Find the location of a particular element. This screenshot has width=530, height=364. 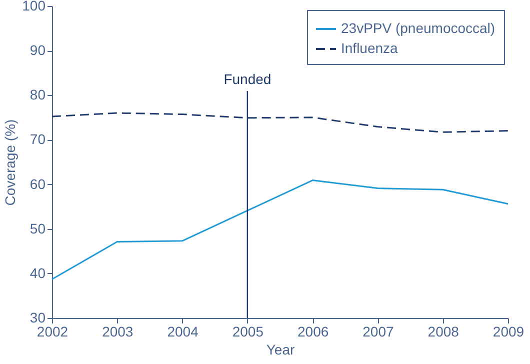

x-tick-label: 2006 is located at coordinates (313, 332).